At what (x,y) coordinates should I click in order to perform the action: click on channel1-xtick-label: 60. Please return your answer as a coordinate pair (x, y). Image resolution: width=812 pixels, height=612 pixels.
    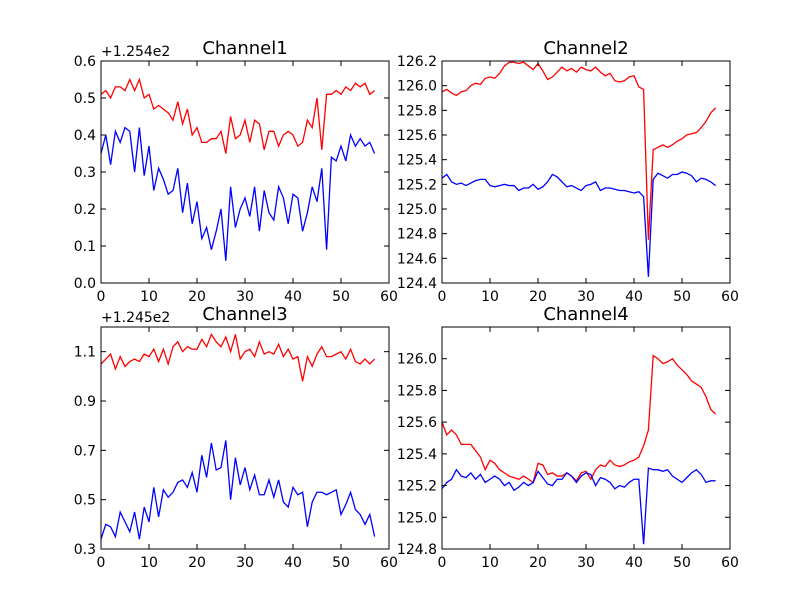
    Looking at the image, I should click on (389, 297).